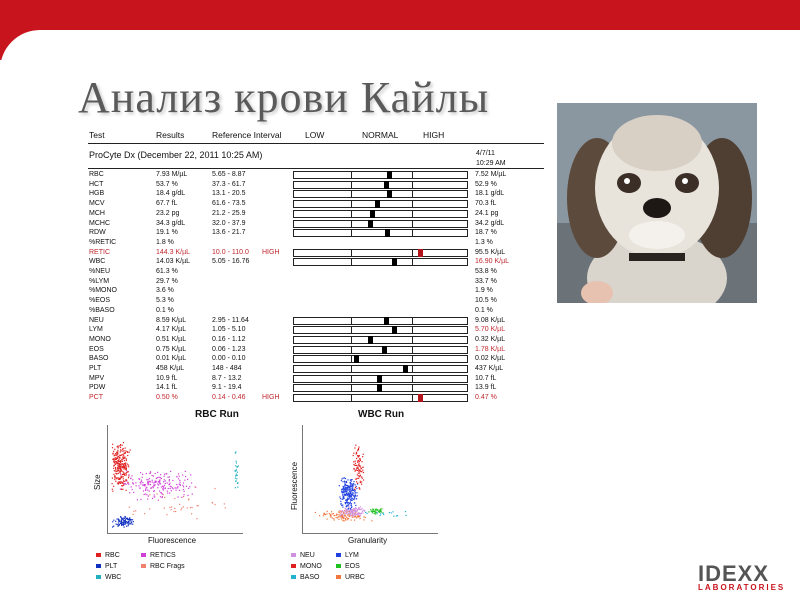  What do you see at coordinates (490, 194) in the screenshot?
I see `prior-result: 18.1 g/dL` at bounding box center [490, 194].